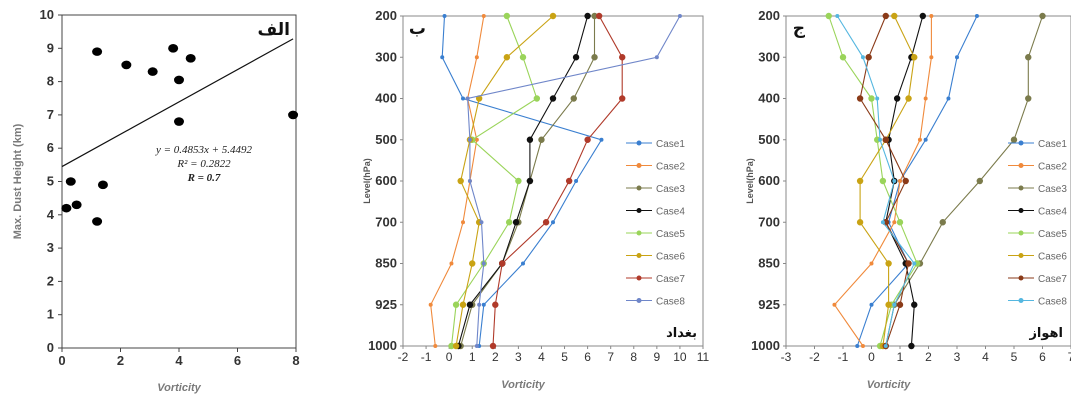  What do you see at coordinates (50, 81) in the screenshot?
I see `y-tick-label: 8` at bounding box center [50, 81].